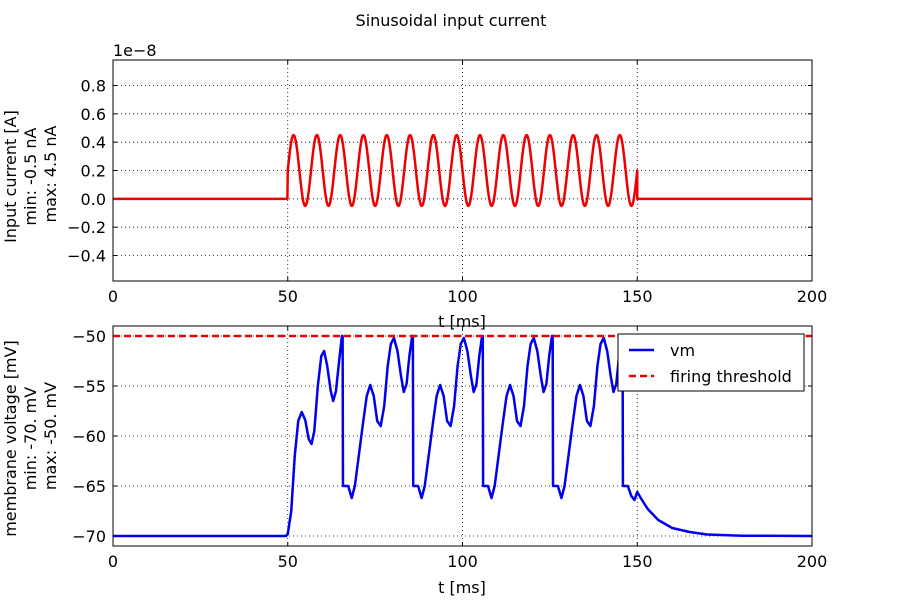  I want to click on membrane-voltage-xtick-label: 100, so click(462, 561).